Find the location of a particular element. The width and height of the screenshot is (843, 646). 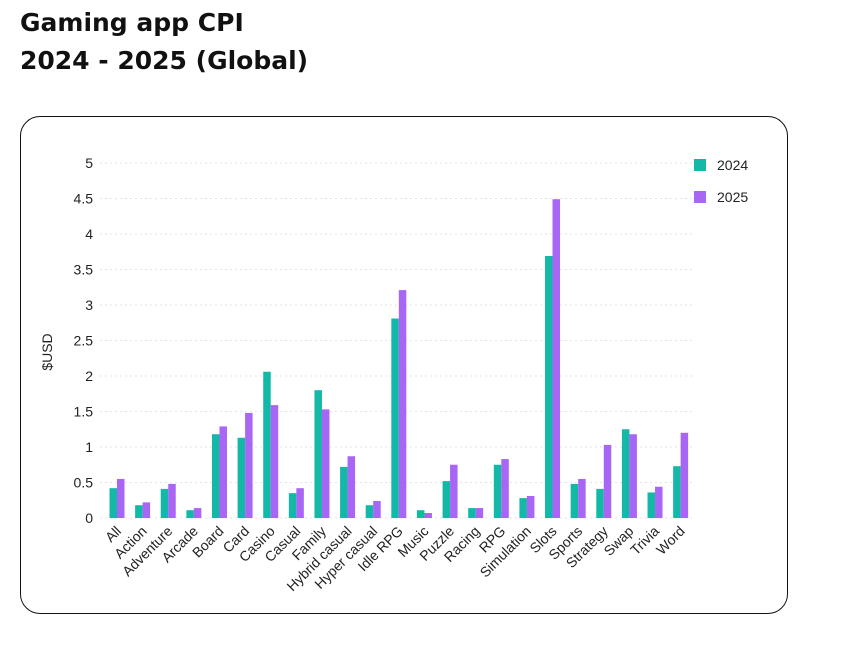

y-tick-label: 2.5 is located at coordinates (84, 341).